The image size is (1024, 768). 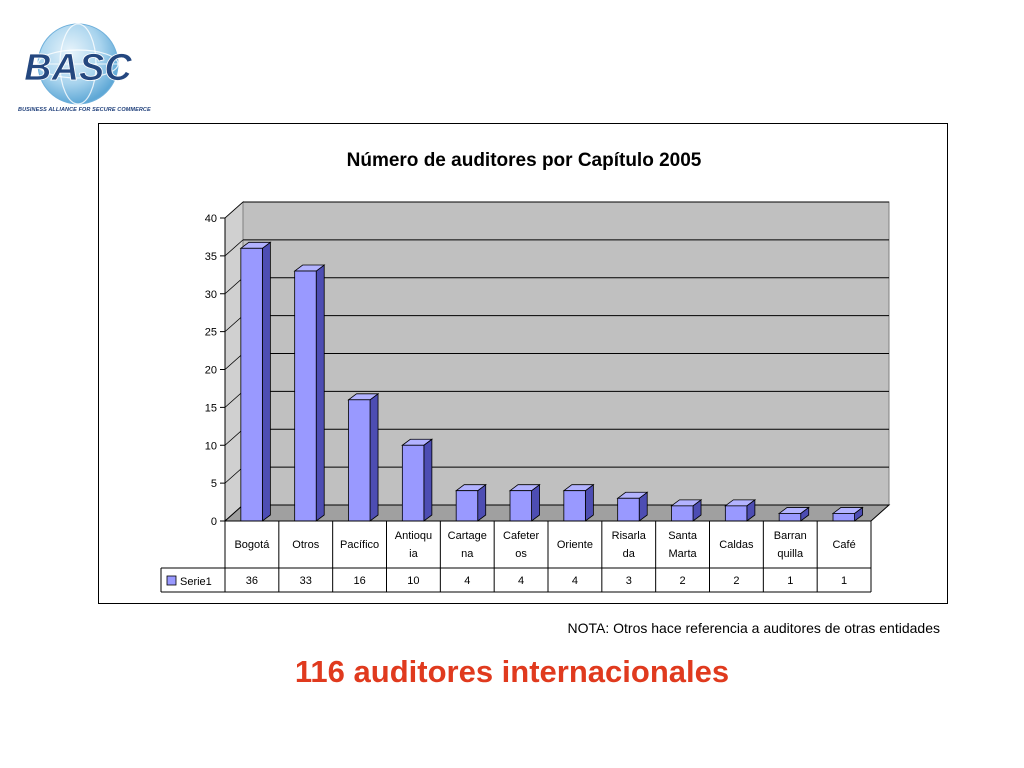 I want to click on category-label: Pacífico, so click(x=359, y=545).